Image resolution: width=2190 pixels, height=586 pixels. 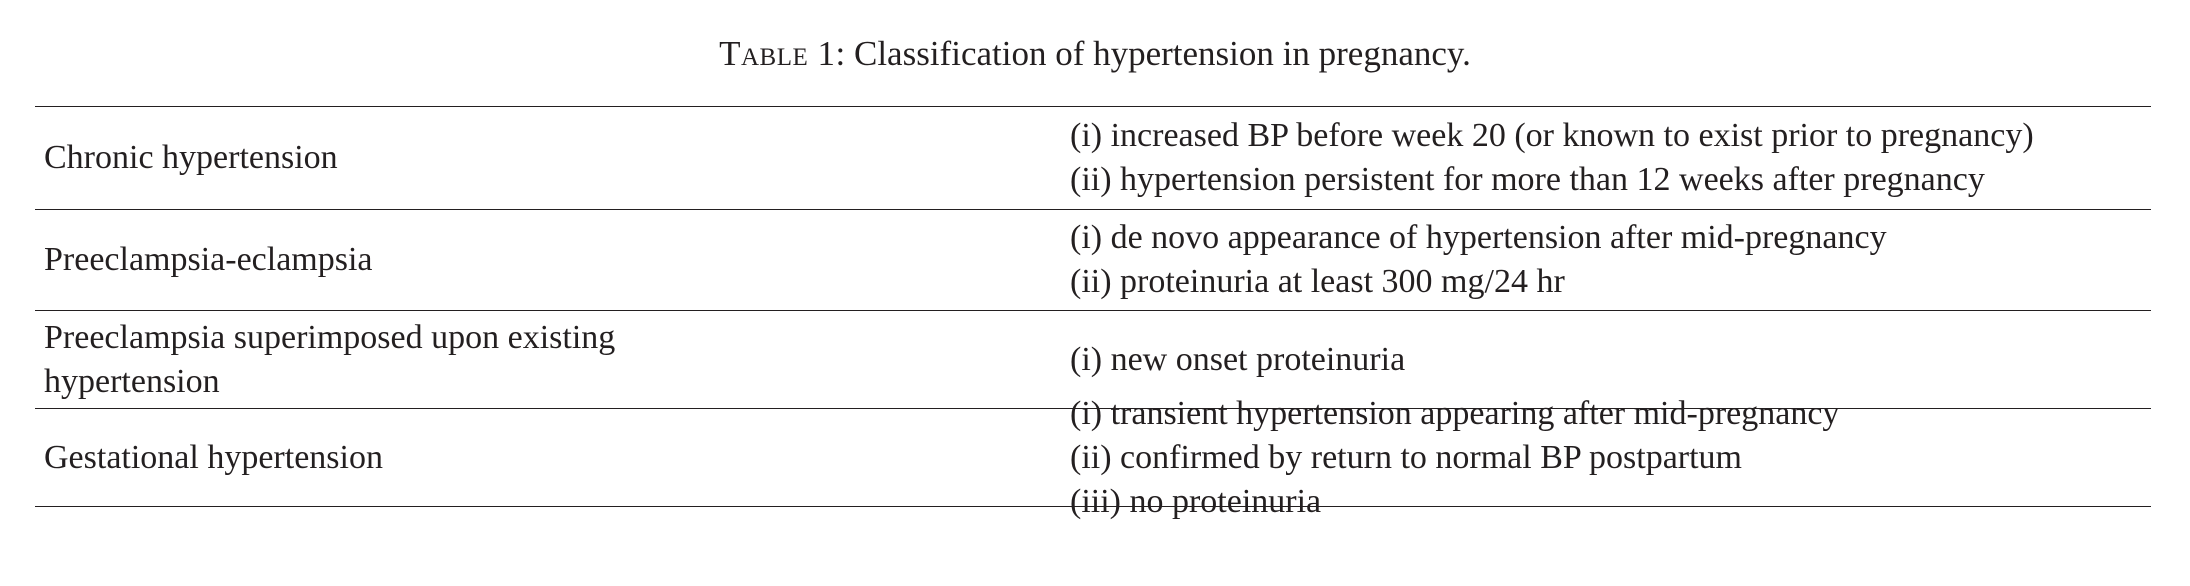 I want to click on criteria-cell: (i) new onset proteinuria, so click(x=1610, y=359).